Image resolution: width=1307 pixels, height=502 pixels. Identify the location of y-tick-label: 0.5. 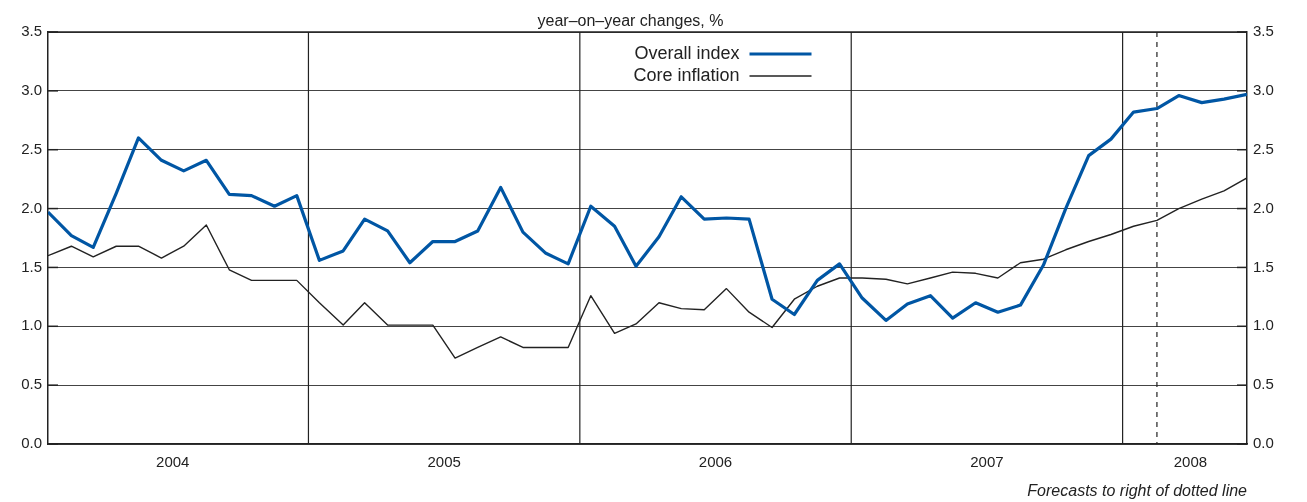
(31, 384).